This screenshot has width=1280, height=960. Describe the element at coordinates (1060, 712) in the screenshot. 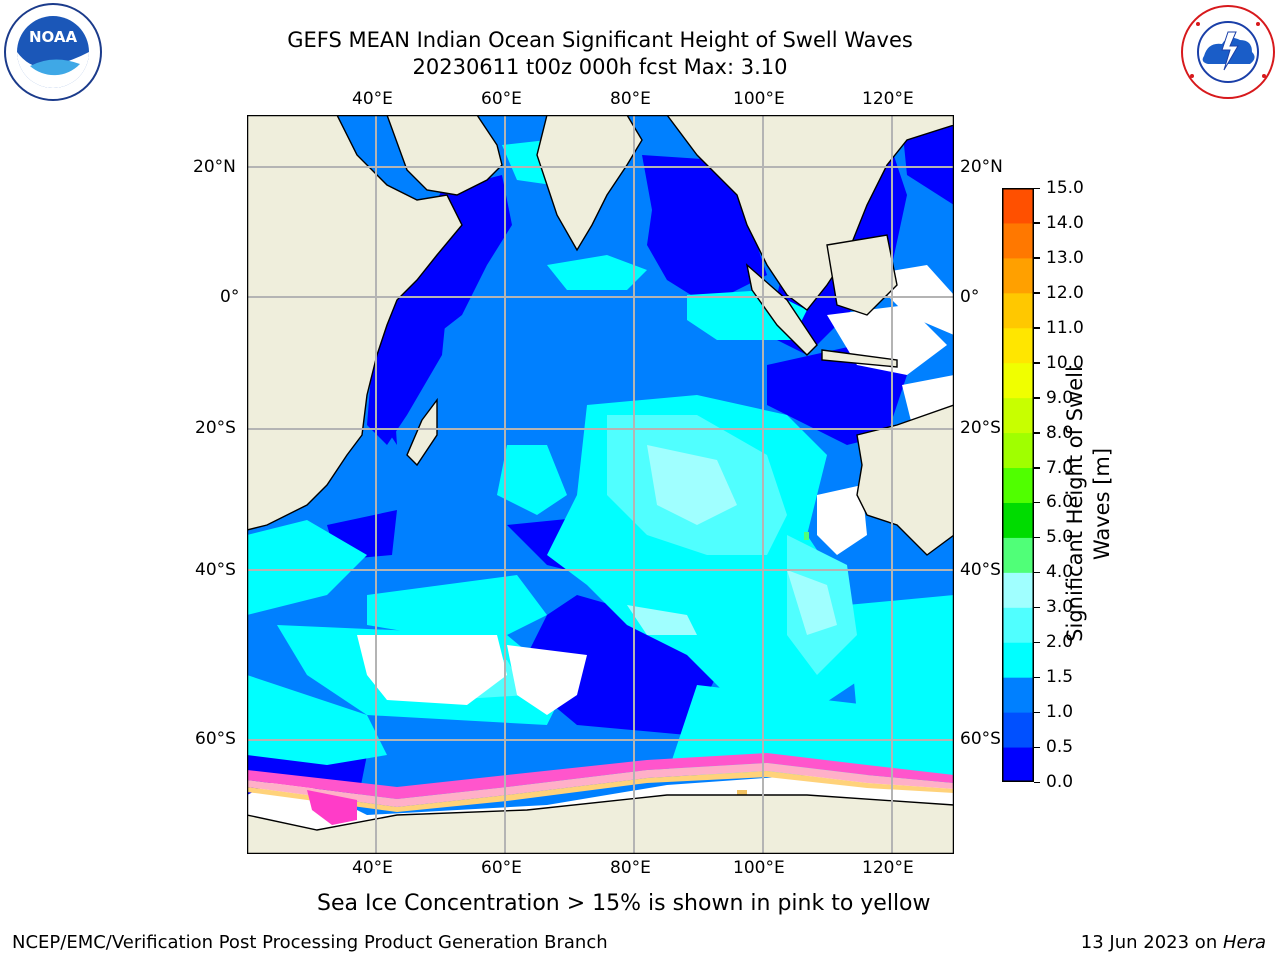

I see `colorbar-tick-label: 1.0` at that location.